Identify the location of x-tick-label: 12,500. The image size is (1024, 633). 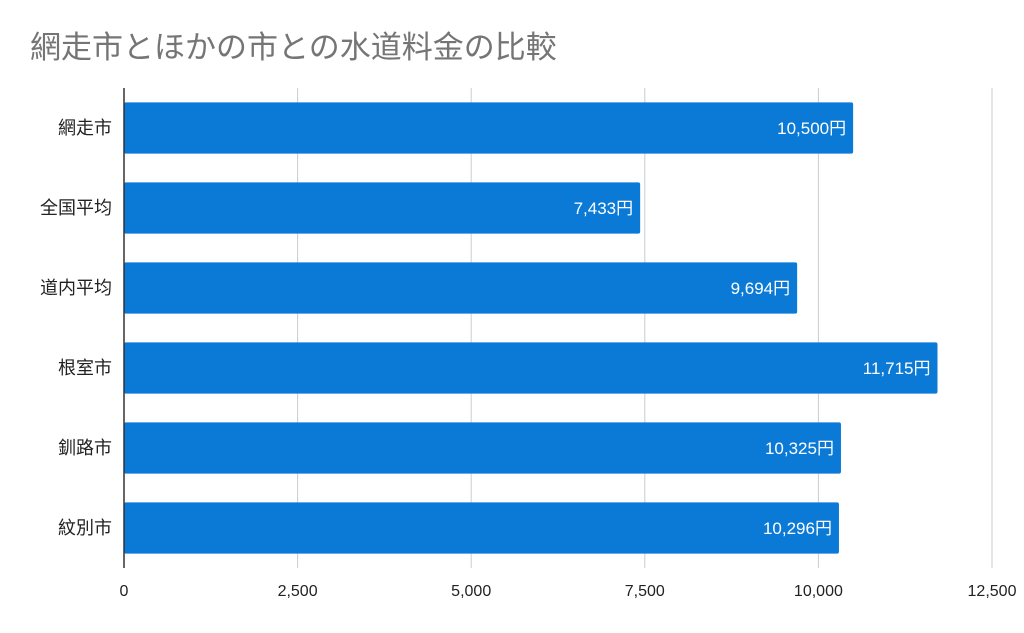
(992, 591).